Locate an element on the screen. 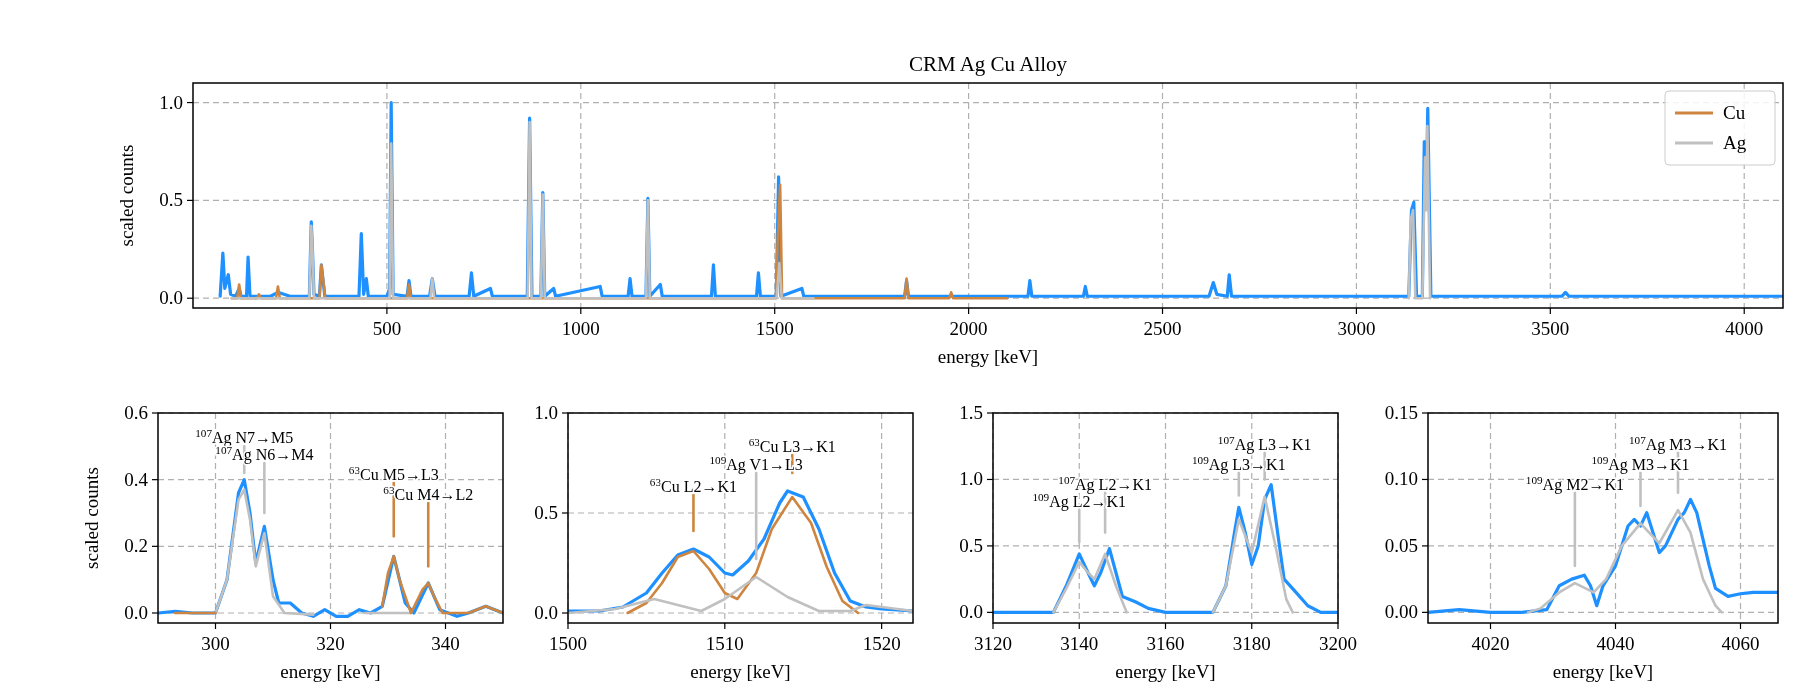 Image resolution: width=1818 pixels, height=700 pixels. x-tick-label: 3180 is located at coordinates (1251, 643).